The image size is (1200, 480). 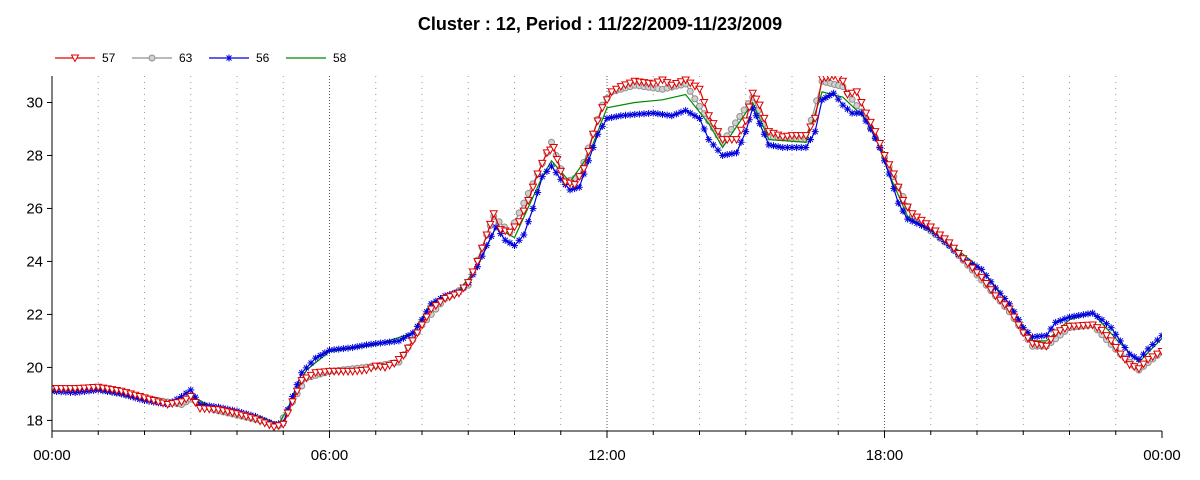 I want to click on y-tick-label: 20, so click(x=34, y=367).